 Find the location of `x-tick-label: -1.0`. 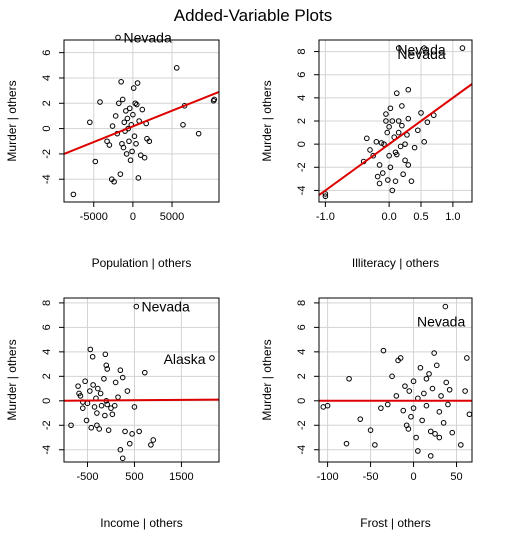

x-tick-label: -1.0 is located at coordinates (325, 217).